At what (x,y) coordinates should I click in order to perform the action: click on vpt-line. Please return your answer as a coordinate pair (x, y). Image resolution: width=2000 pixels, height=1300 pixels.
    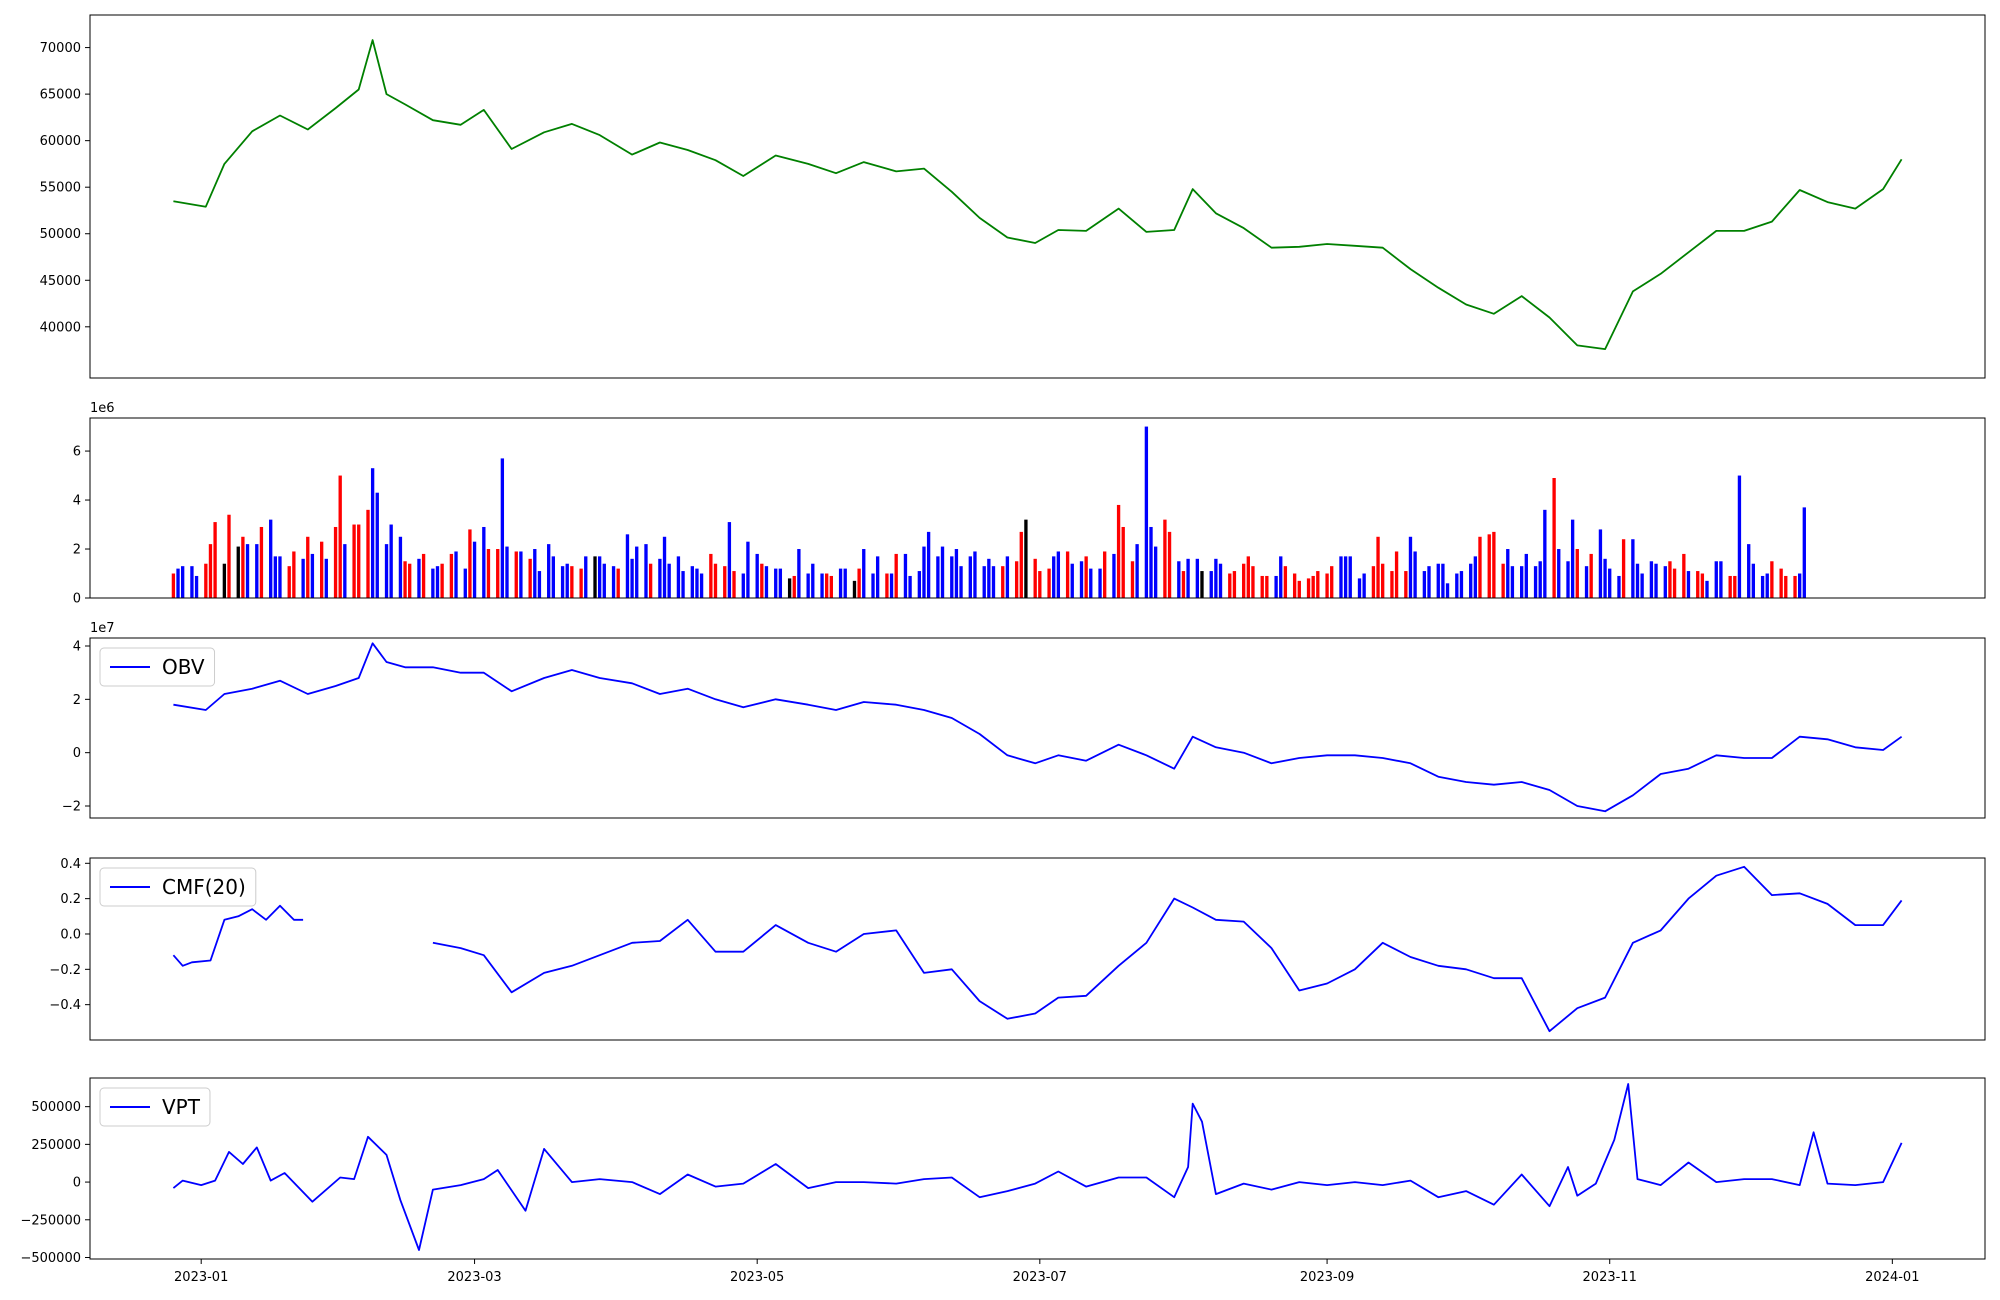
    Looking at the image, I should click on (1037, 1167).